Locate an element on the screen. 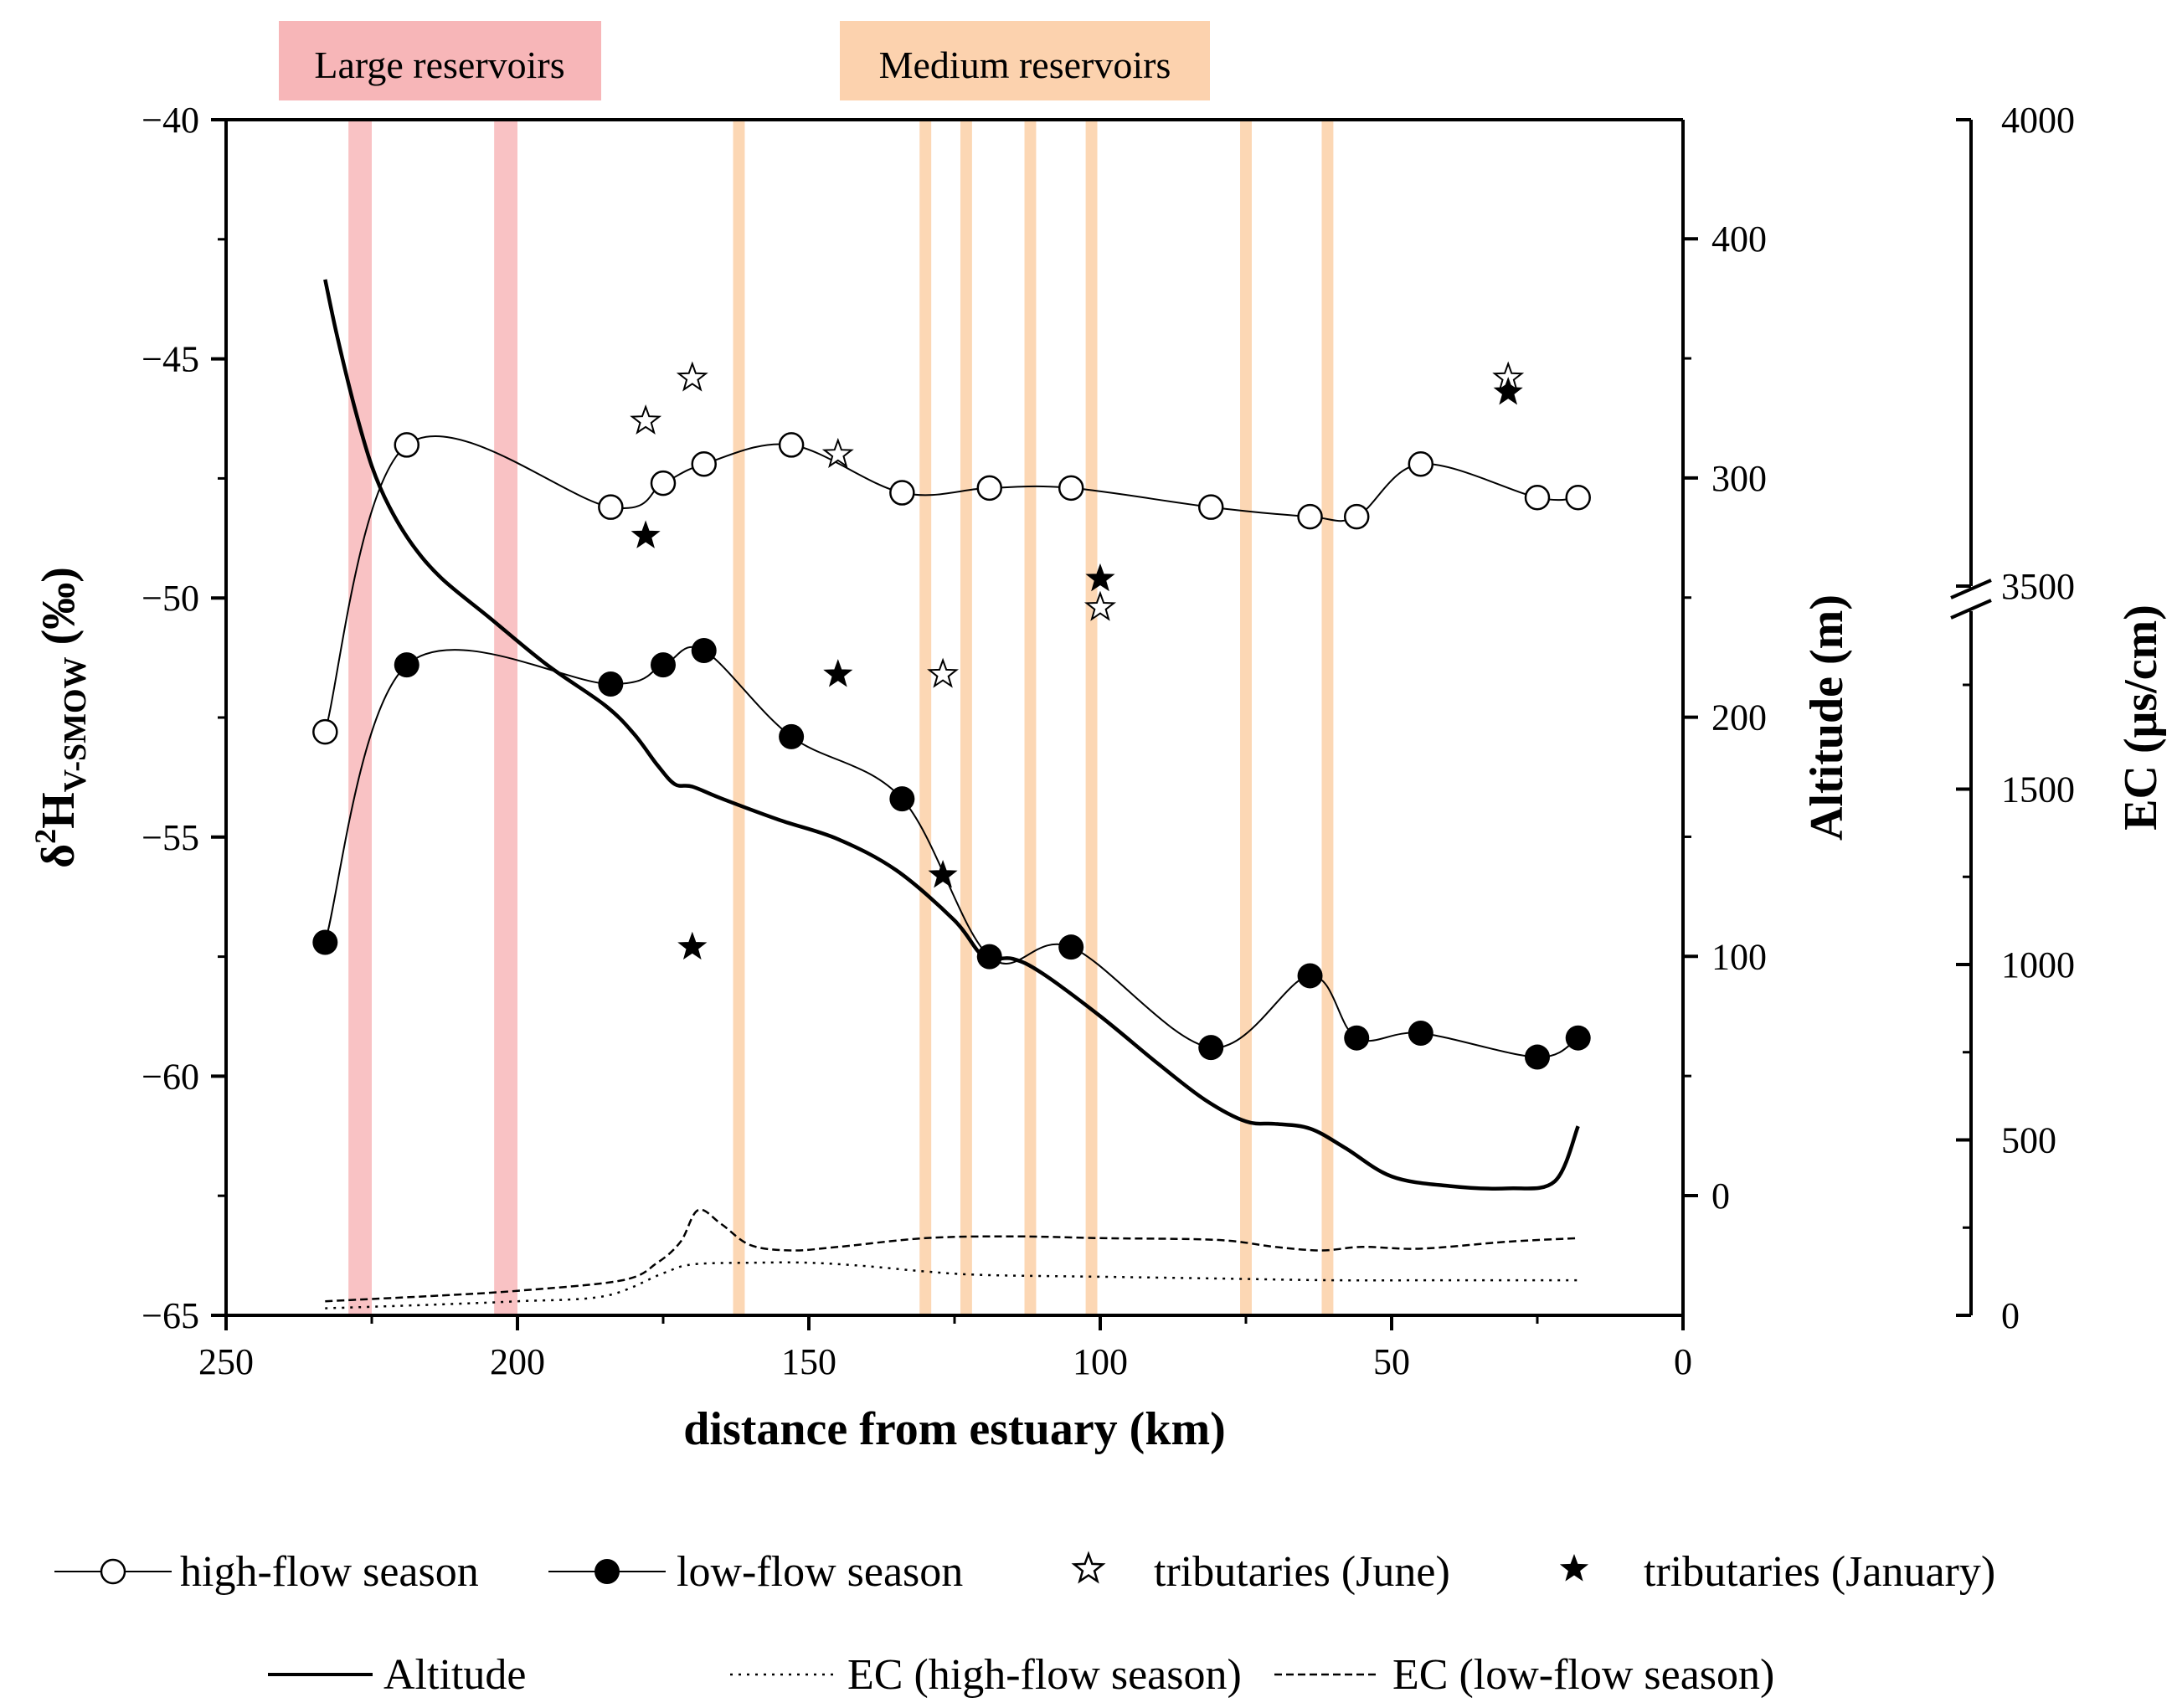 The image size is (2172, 1708). legend-label-trib-jan: tributaries (January) is located at coordinates (1819, 1572).